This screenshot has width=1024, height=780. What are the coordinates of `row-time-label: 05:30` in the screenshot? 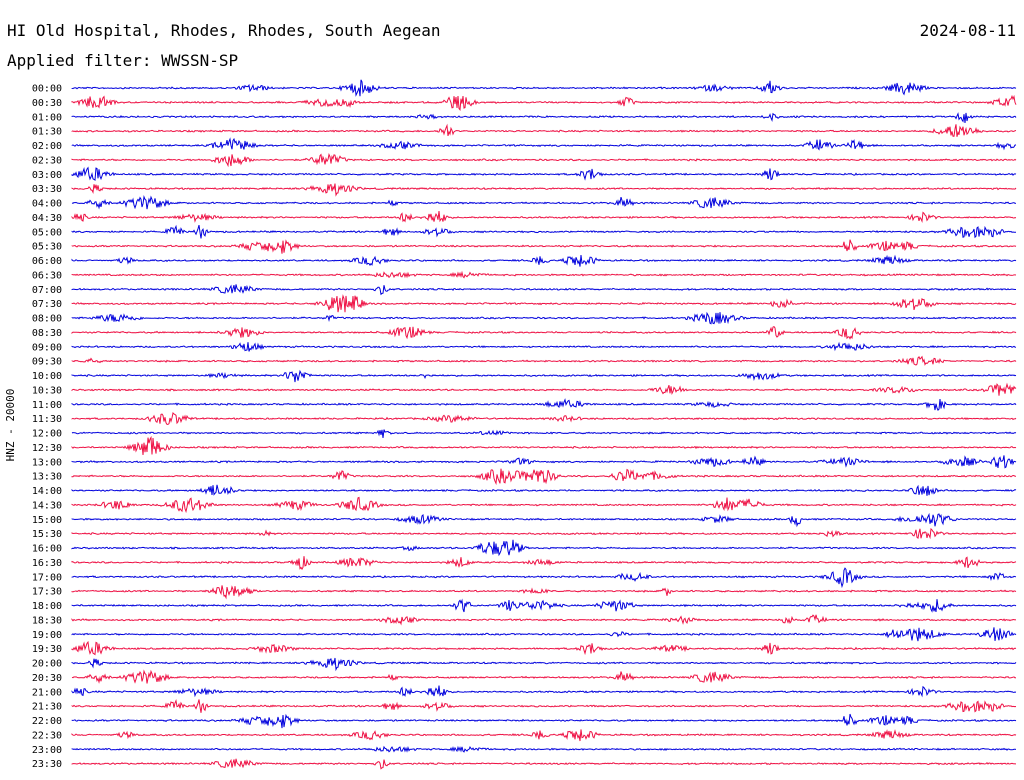 It's located at (47, 247).